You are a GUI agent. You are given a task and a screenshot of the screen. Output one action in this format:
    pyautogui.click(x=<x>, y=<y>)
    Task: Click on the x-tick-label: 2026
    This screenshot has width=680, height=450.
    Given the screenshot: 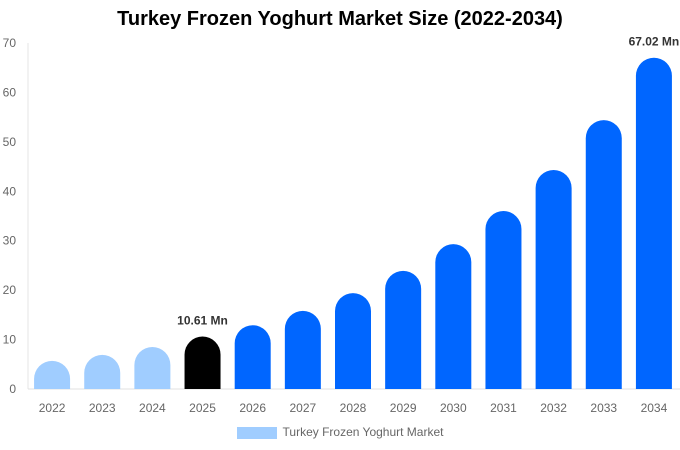 What is the action you would take?
    pyautogui.click(x=252, y=408)
    